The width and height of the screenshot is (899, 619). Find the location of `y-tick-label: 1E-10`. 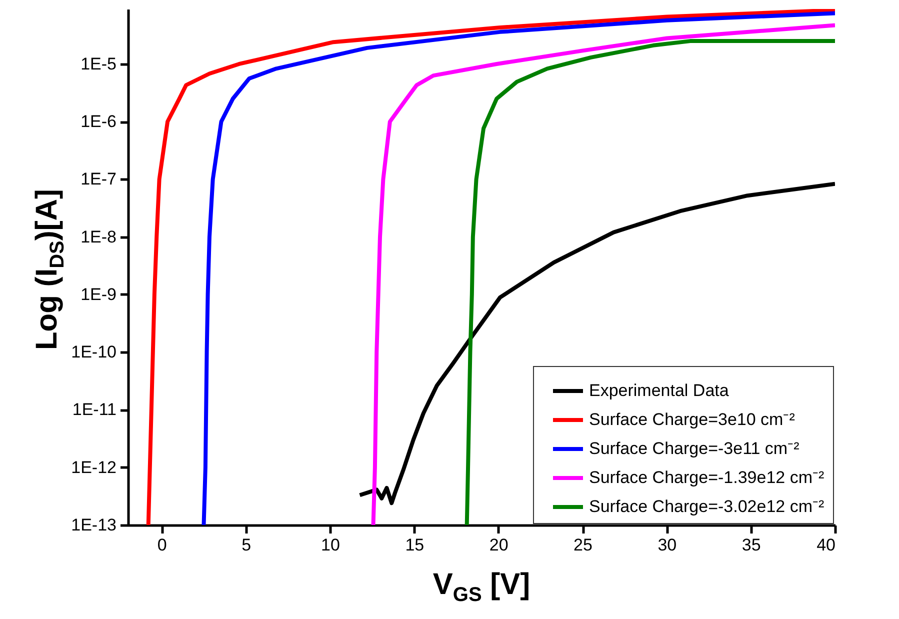

y-tick-label: 1E-10 is located at coordinates (93, 352).